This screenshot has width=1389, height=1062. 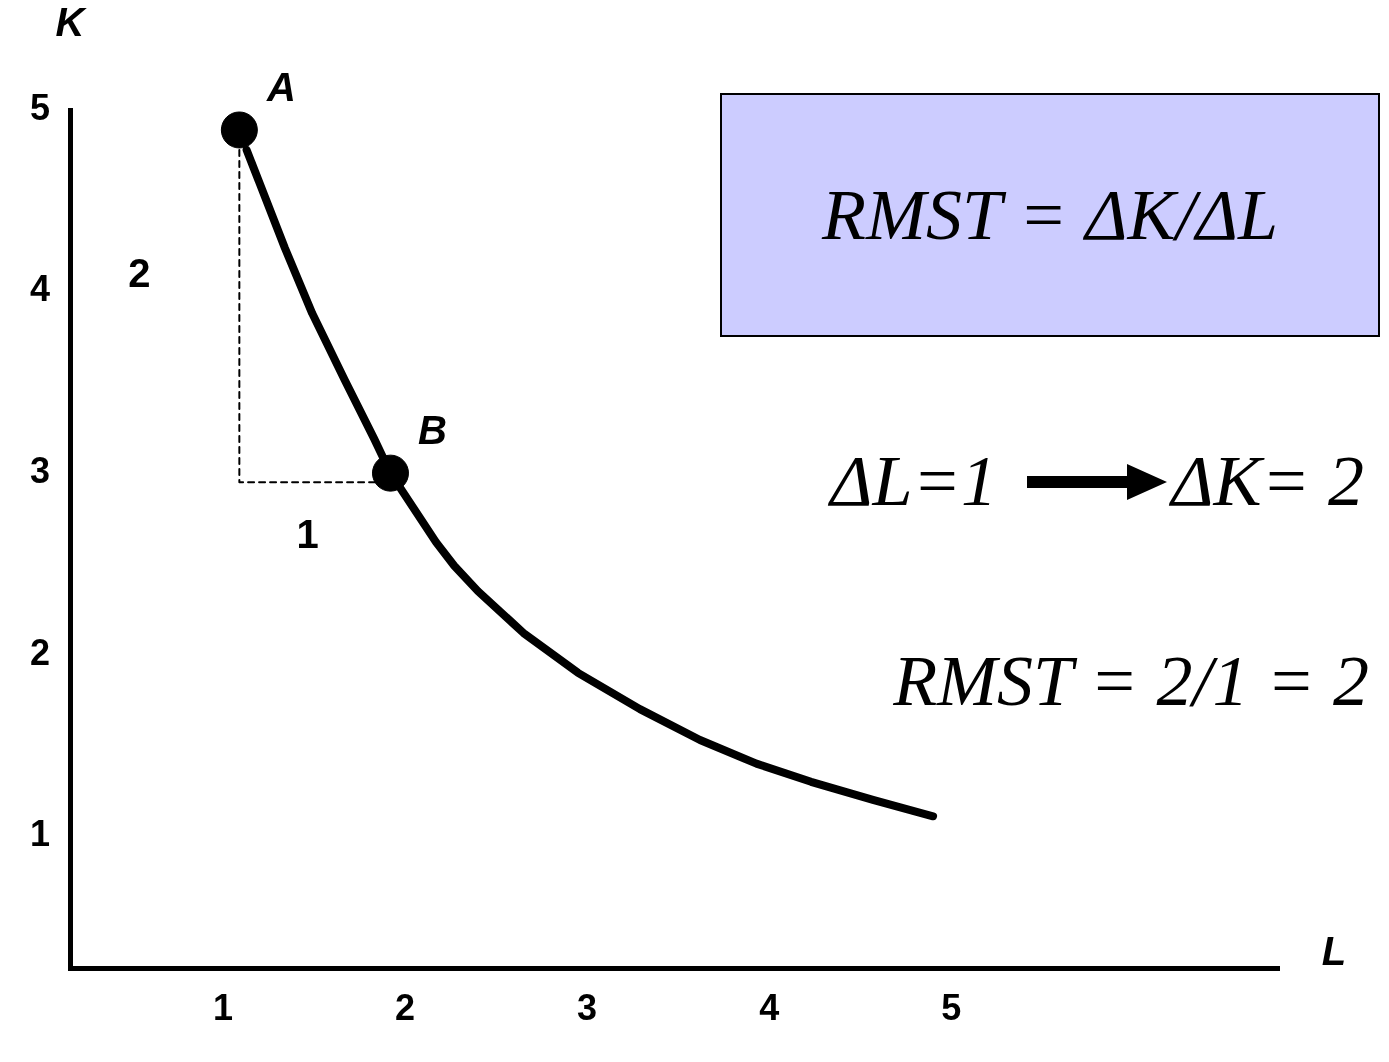 I want to click on y-tick-label: 4, so click(x=40, y=289).